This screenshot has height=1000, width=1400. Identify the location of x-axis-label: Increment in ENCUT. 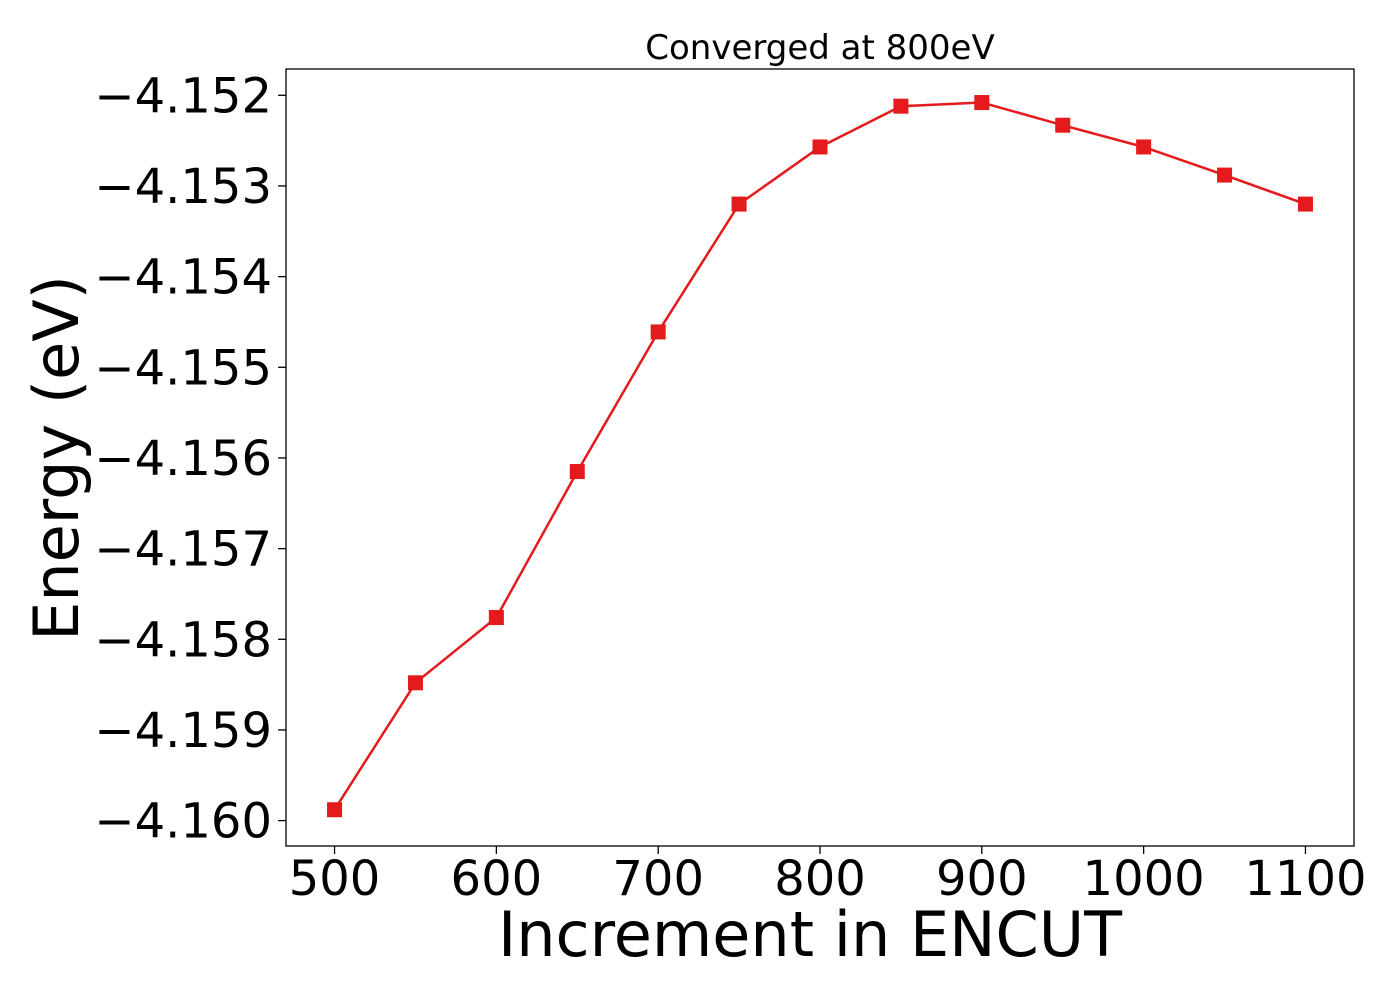
(810, 934).